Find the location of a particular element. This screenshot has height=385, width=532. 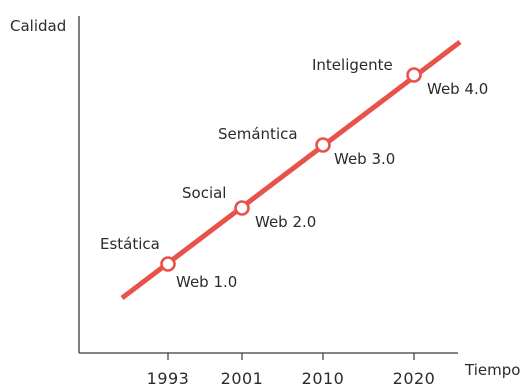

point-category-label: Inteligente is located at coordinates (352, 65).